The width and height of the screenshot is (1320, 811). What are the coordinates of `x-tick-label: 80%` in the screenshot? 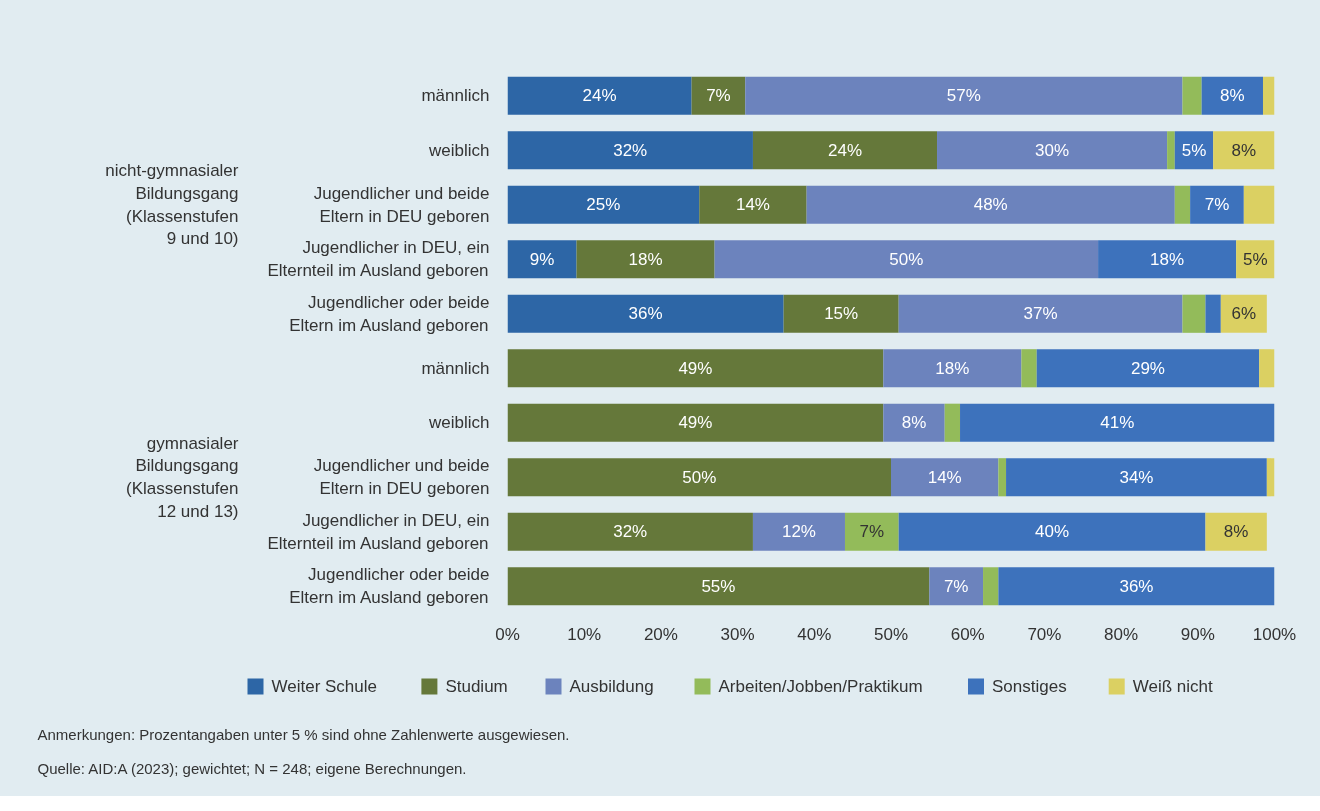 It's located at (1121, 634).